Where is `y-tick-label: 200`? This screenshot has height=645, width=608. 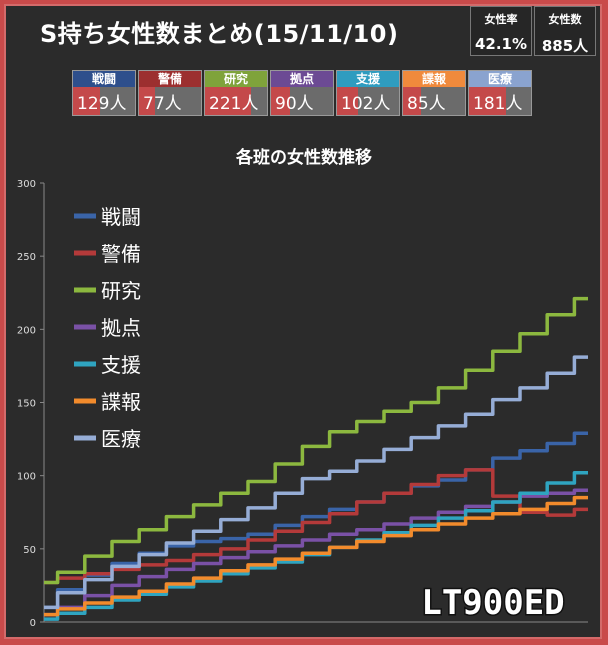 y-tick-label: 200 is located at coordinates (26, 330).